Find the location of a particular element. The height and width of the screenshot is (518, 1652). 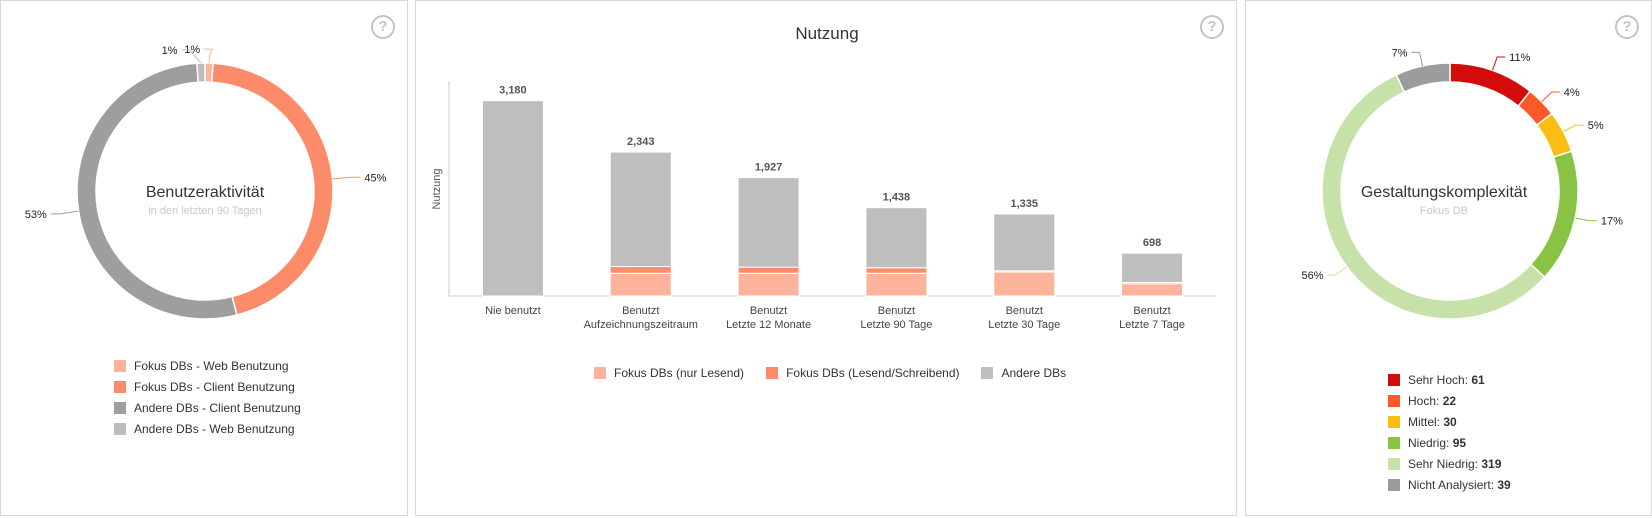

legend-value: 95 is located at coordinates (1458, 442).